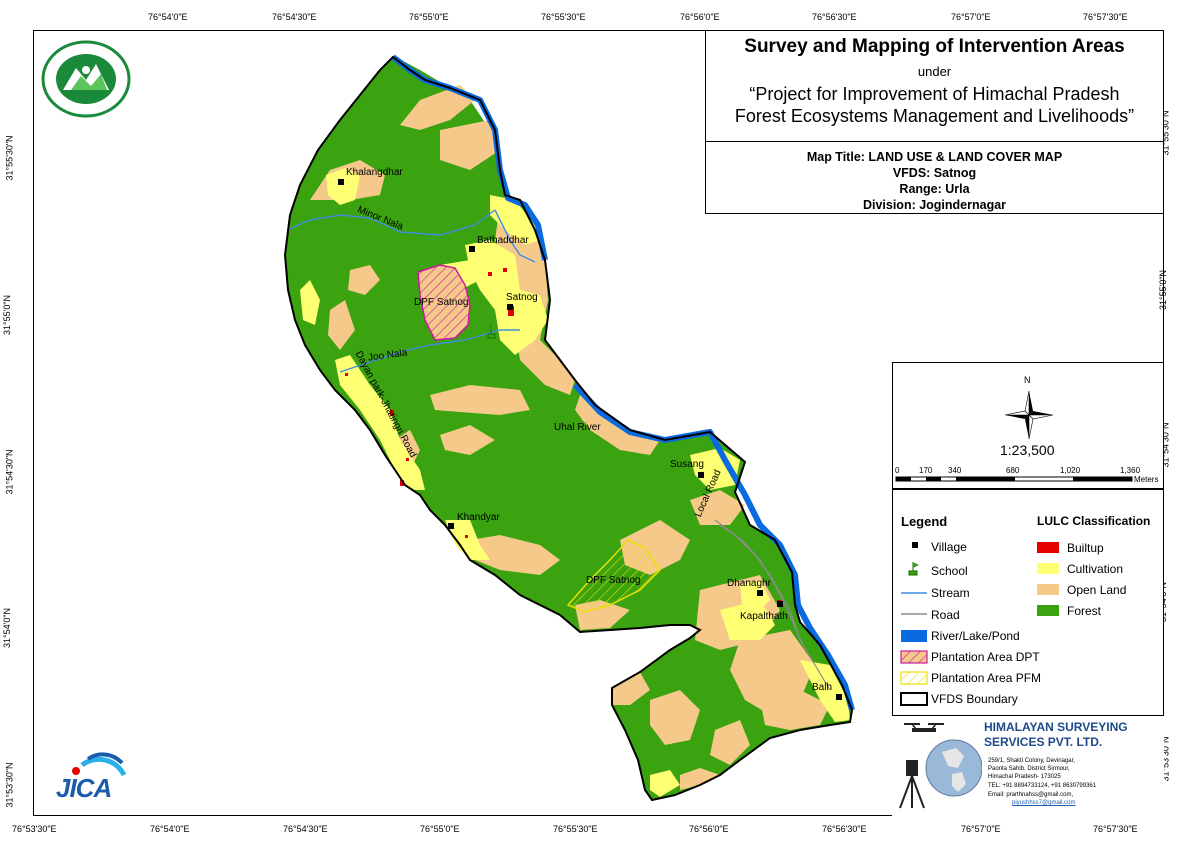 The width and height of the screenshot is (1200, 848). Describe the element at coordinates (975, 636) in the screenshot. I see `legend-item: River/Lake/Pond` at that location.